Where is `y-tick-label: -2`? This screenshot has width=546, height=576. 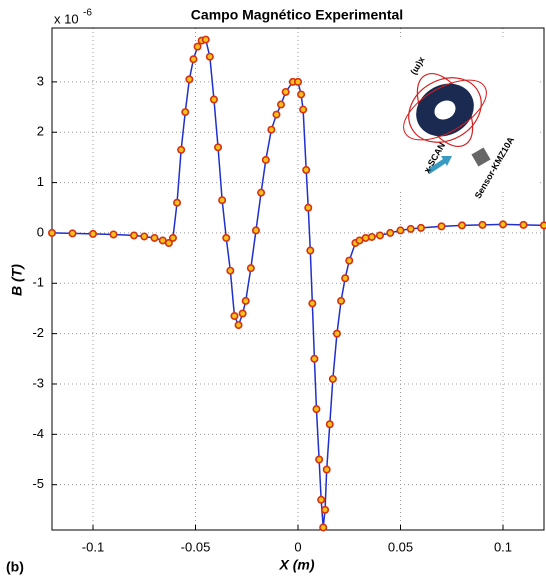
y-tick-label: -2 is located at coordinates (38, 332).